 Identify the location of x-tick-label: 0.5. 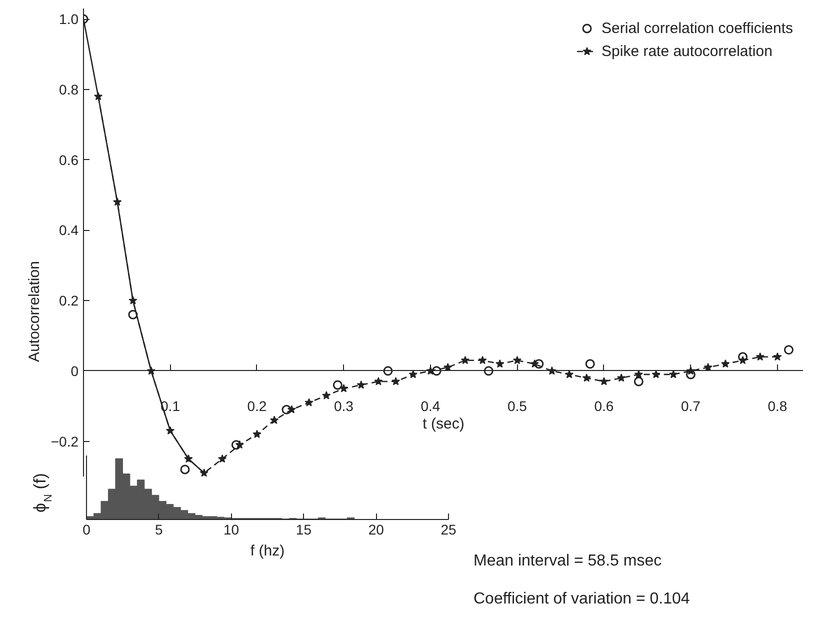
(518, 406).